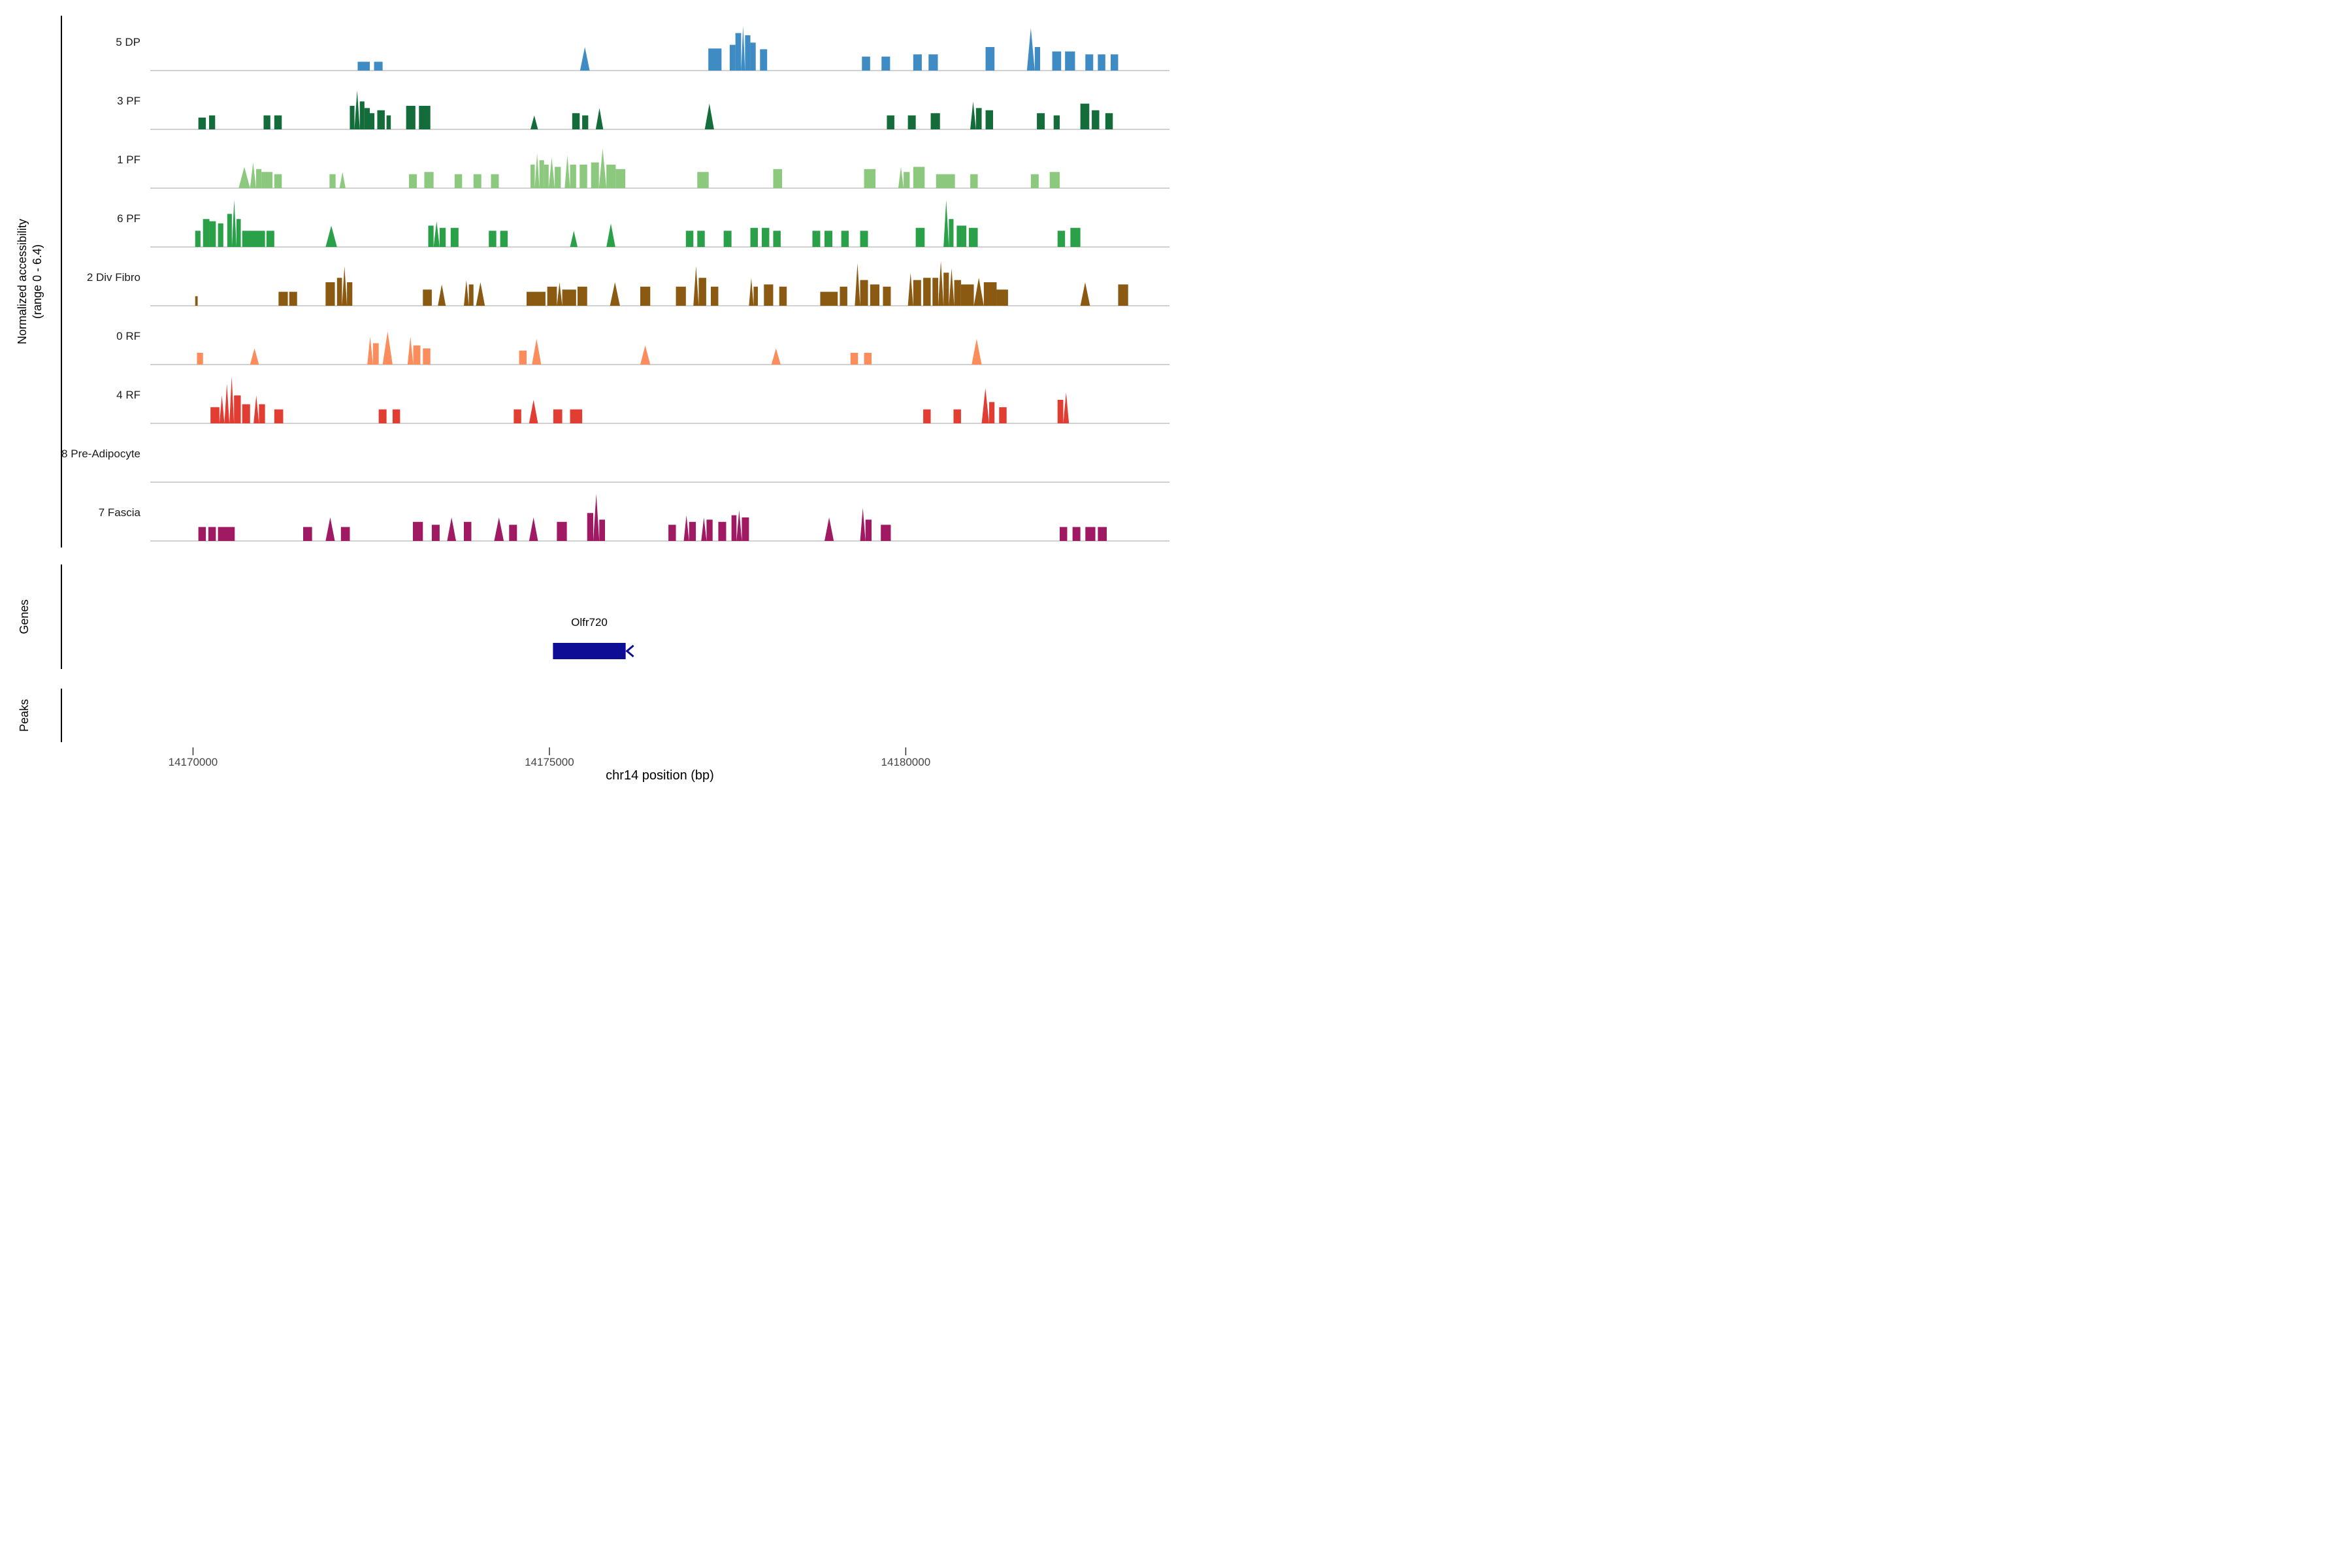 This screenshot has width=2352, height=1568. What do you see at coordinates (100, 454) in the screenshot?
I see `track-label: 8 Pre-Adipocyte` at bounding box center [100, 454].